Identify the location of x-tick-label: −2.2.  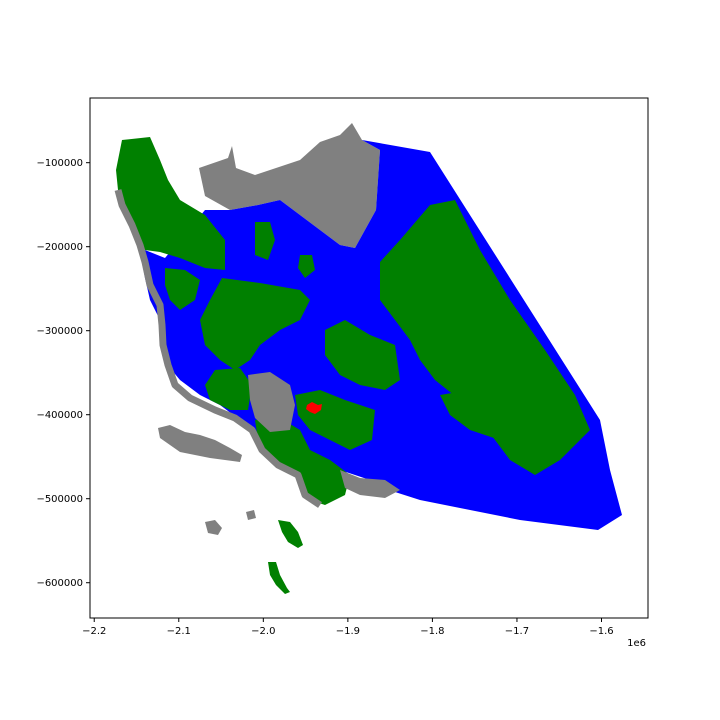
(94, 631).